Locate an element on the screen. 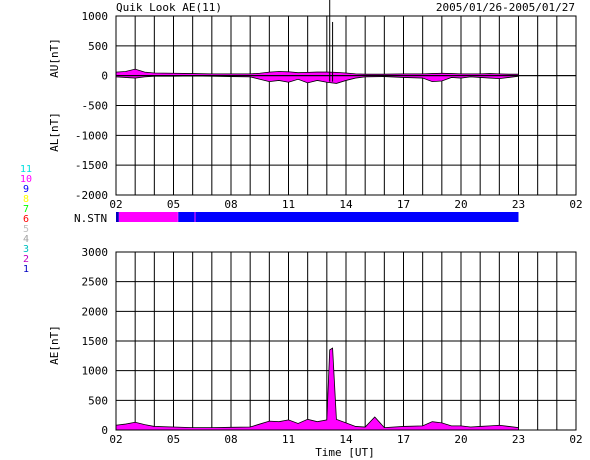 This screenshot has width=590, height=460. y-tick-label: 2500 is located at coordinates (95, 282).